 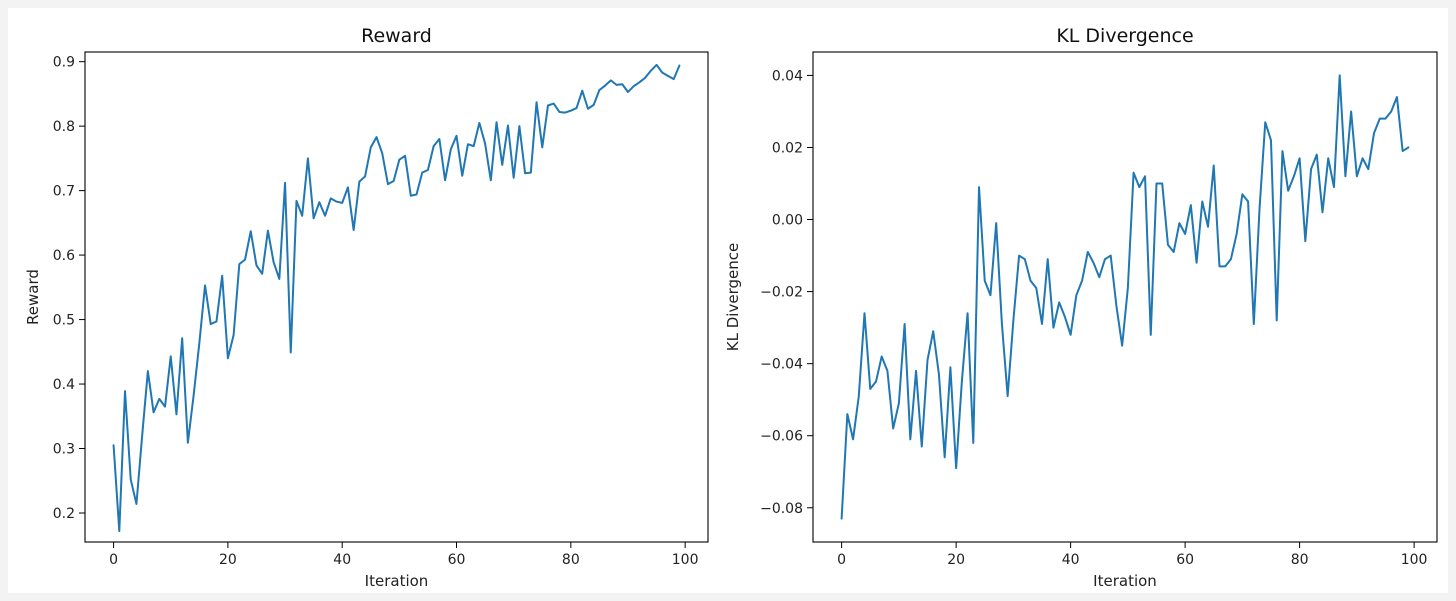 What do you see at coordinates (1300, 560) in the screenshot?
I see `kl-x-tick-label: 80` at bounding box center [1300, 560].